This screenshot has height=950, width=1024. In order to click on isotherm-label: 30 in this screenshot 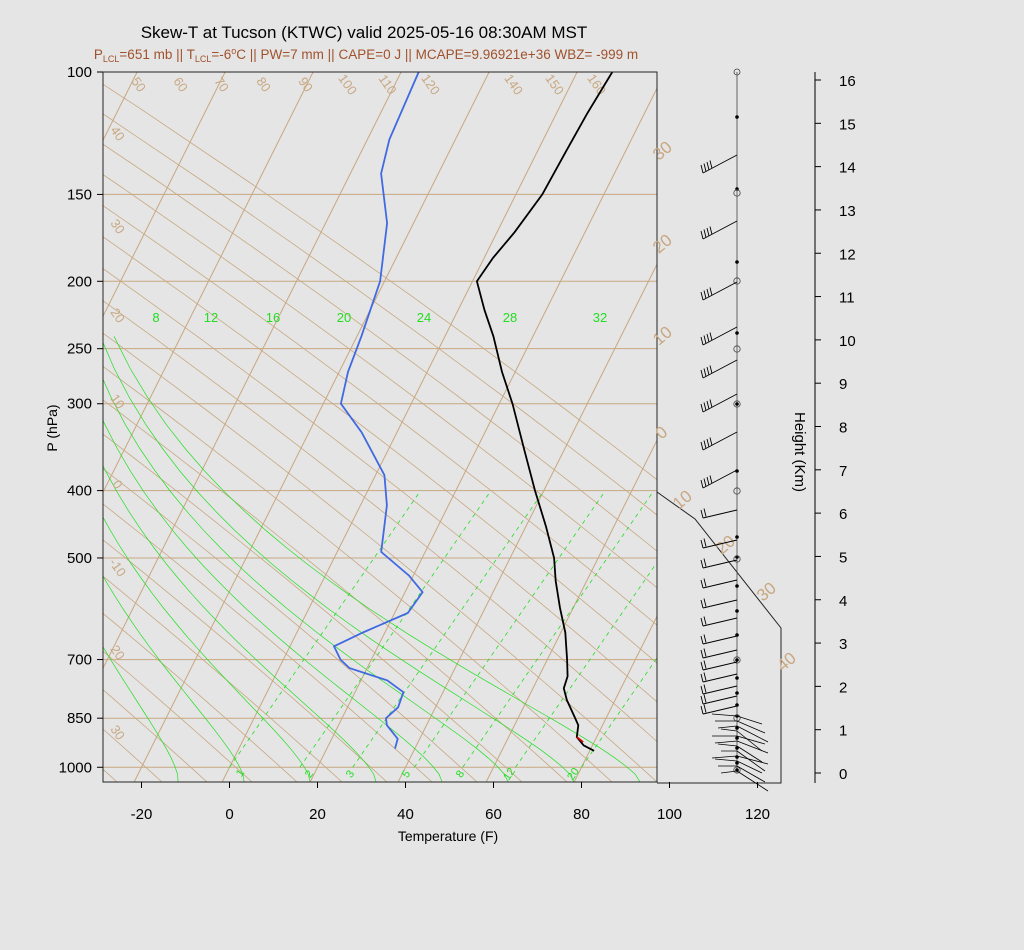, I will do `click(766, 591)`.